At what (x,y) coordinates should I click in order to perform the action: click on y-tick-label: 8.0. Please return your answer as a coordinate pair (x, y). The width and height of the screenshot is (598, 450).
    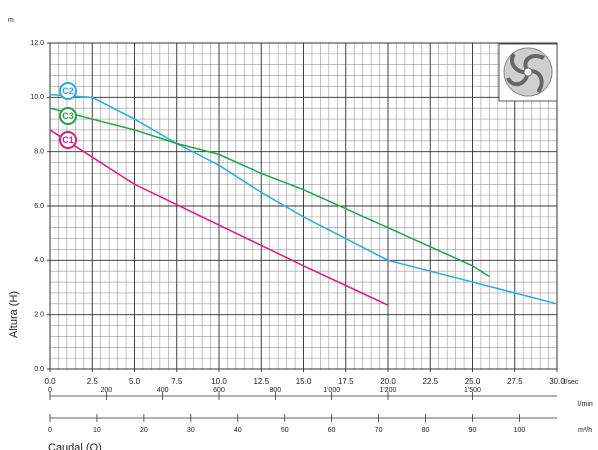
    Looking at the image, I should click on (39, 152).